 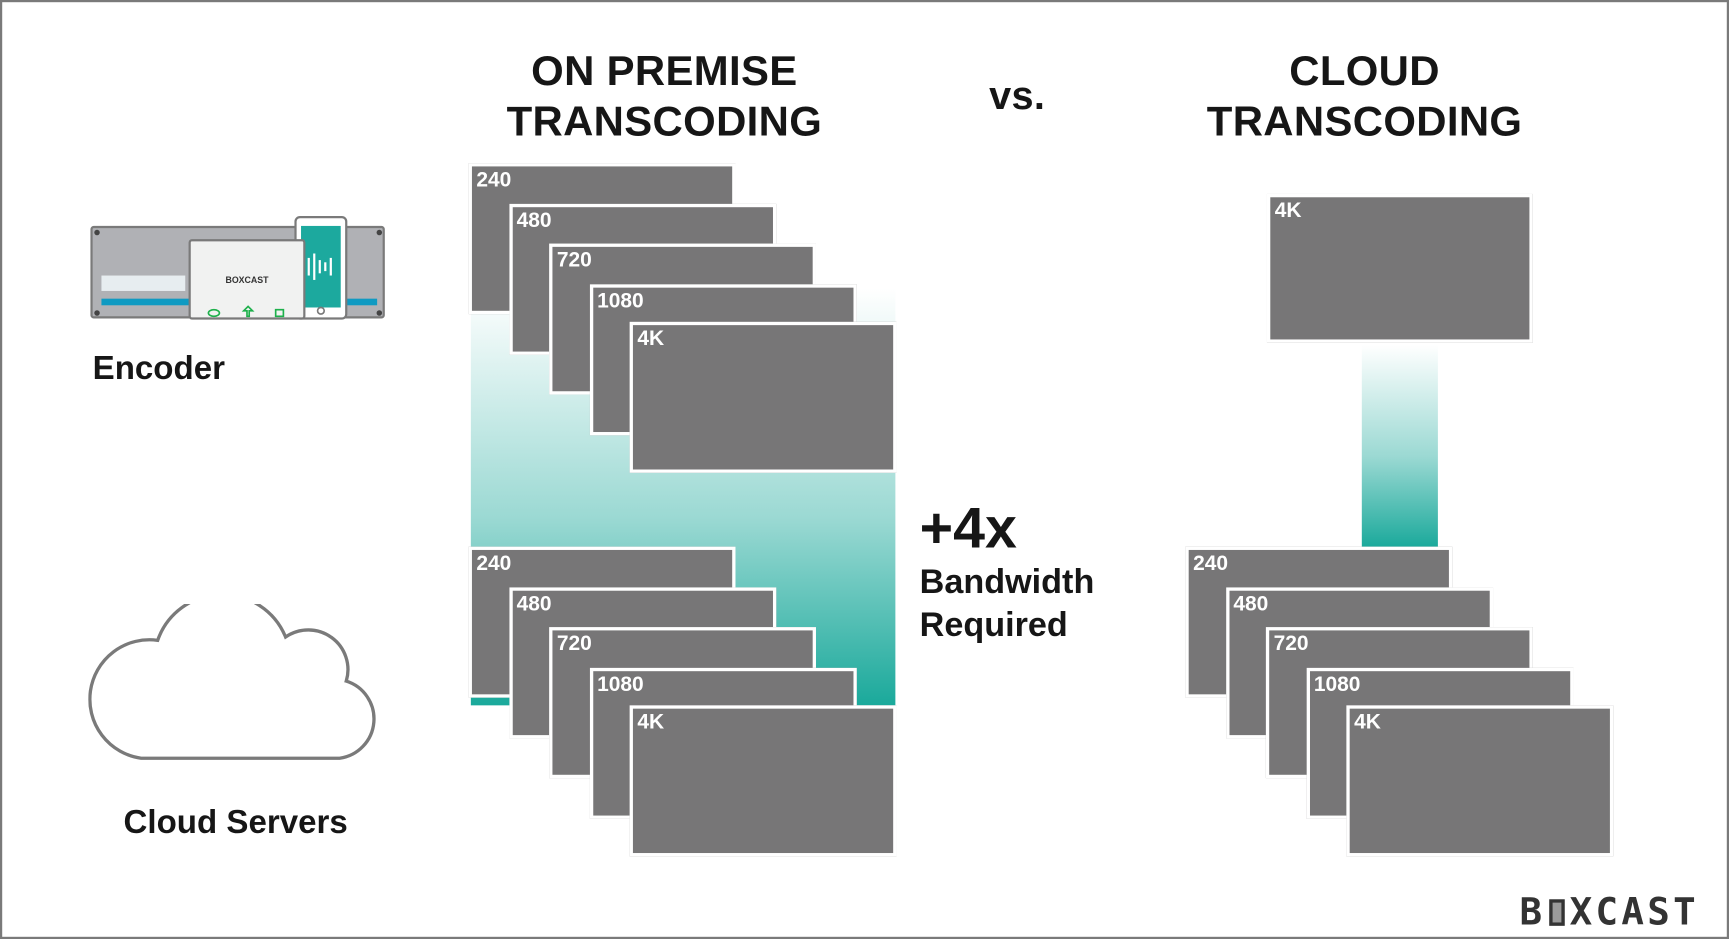 What do you see at coordinates (993, 624) in the screenshot?
I see `bandwidth-line: Required` at bounding box center [993, 624].